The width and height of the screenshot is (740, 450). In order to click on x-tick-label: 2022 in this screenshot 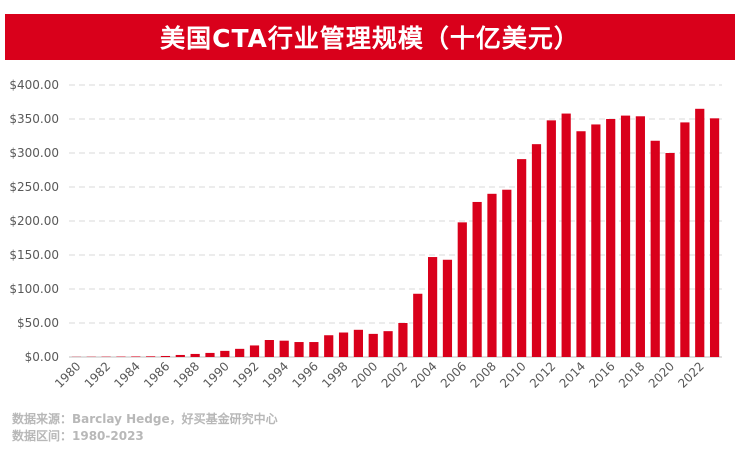, I will do `click(690, 374)`.